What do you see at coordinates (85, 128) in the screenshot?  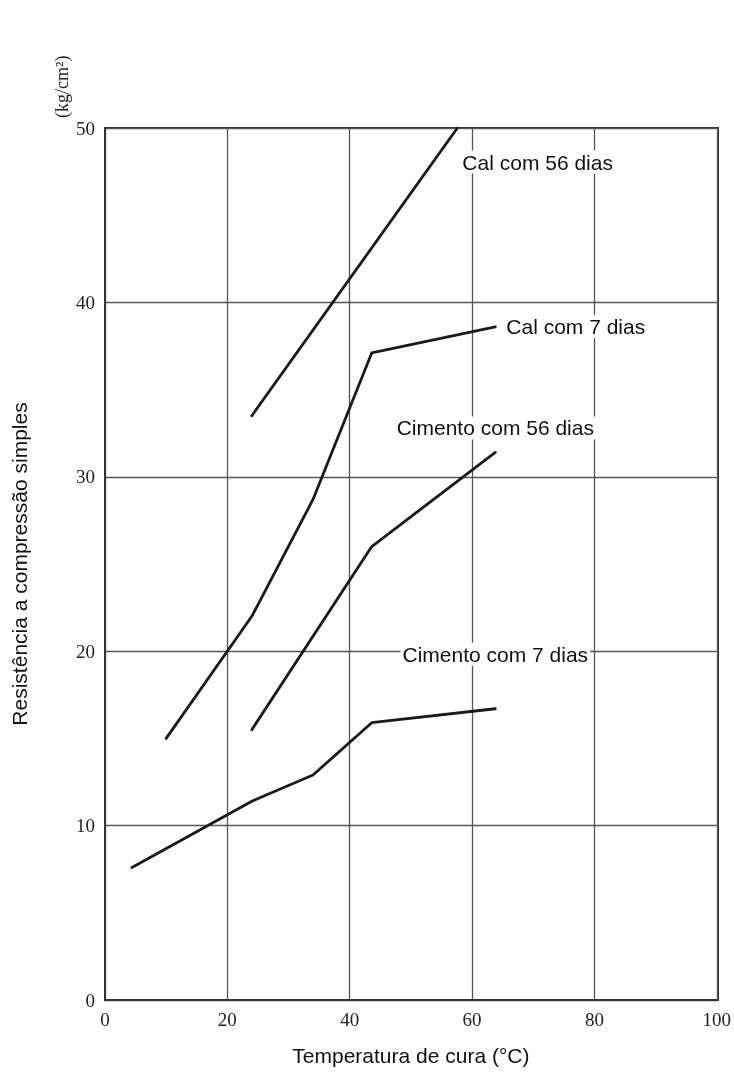 I see `y-tick-label: 50` at bounding box center [85, 128].